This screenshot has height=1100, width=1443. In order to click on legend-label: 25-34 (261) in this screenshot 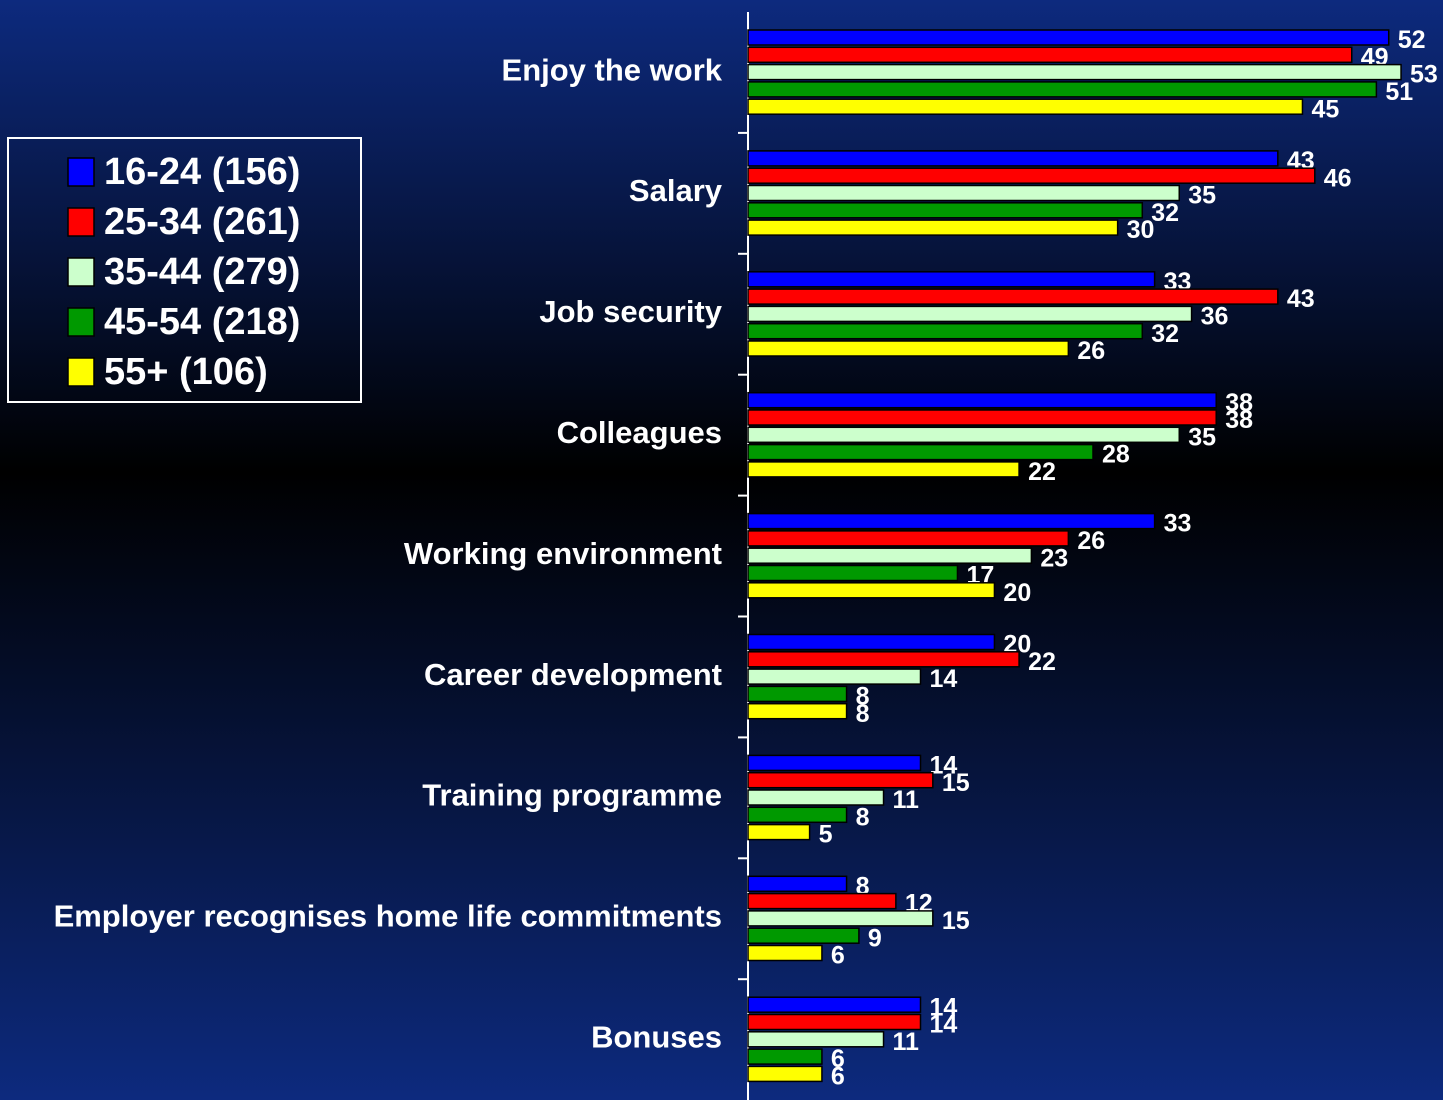, I will do `click(202, 222)`.